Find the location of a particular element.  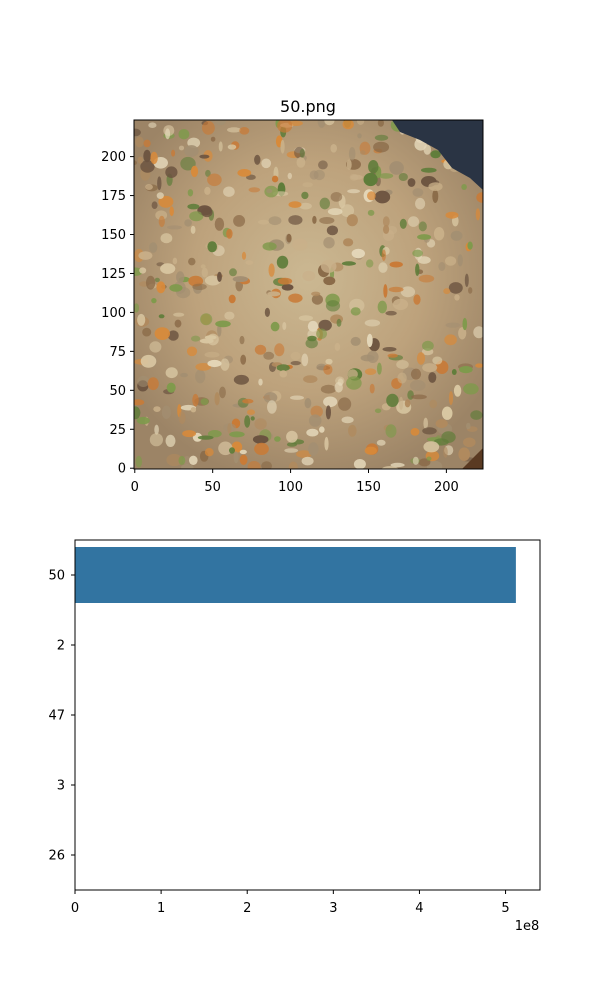

image-x-tick-label: 100 is located at coordinates (290, 487).